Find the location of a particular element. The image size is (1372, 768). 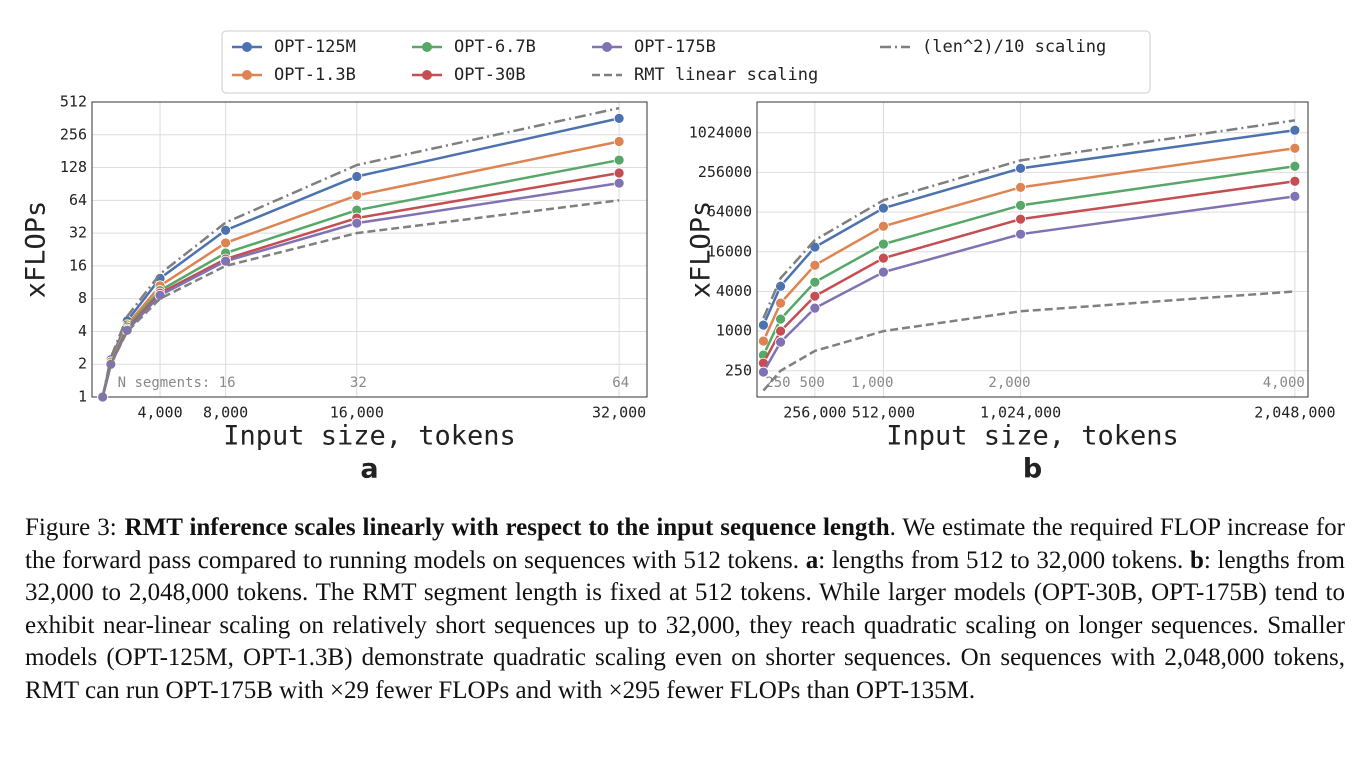

legend-label: OPT-125M is located at coordinates (315, 47).